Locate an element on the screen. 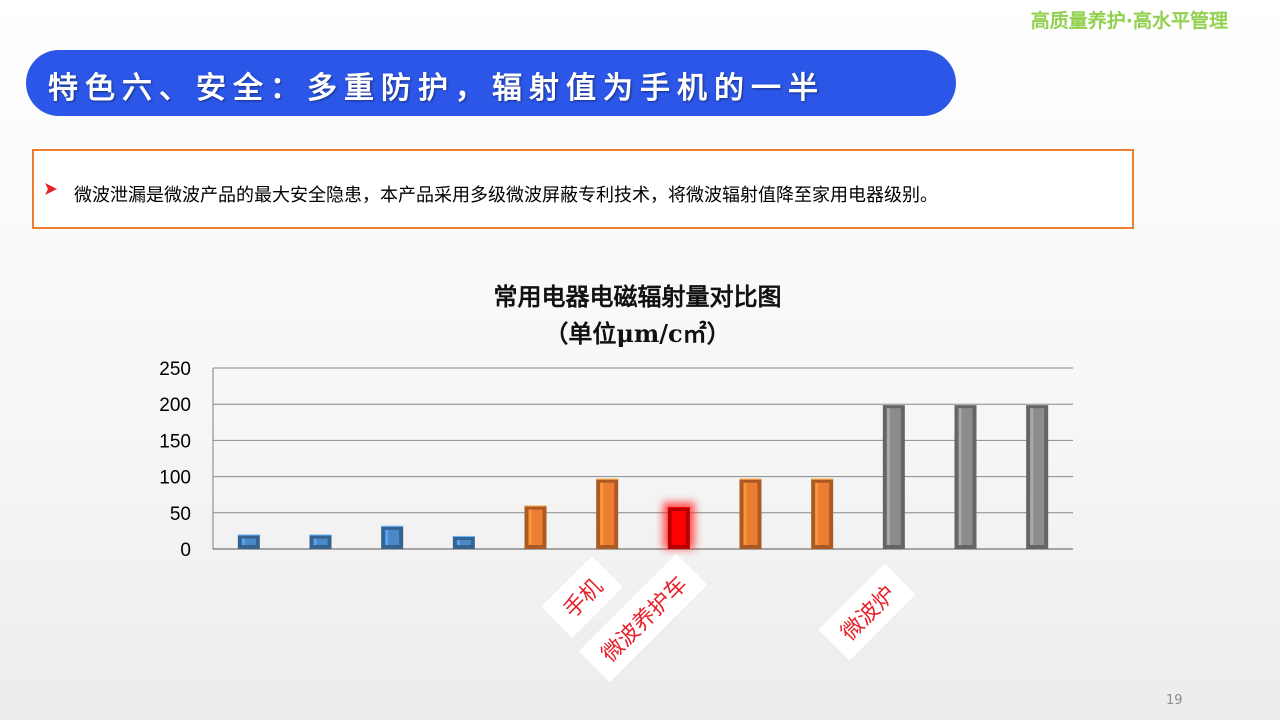 Image resolution: width=1280 pixels, height=720 pixels. chart-title: 常用电器电磁辐射量对比图 （单位μm/c㎡） is located at coordinates (637, 315).